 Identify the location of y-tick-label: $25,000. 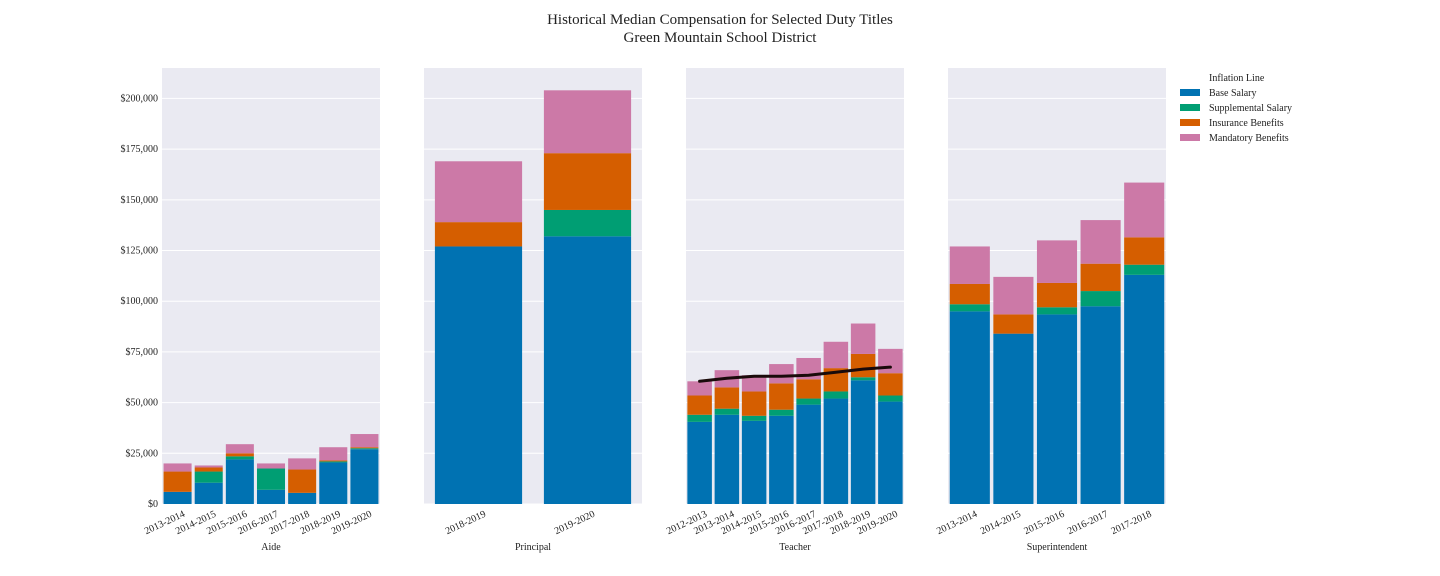
(142, 453).